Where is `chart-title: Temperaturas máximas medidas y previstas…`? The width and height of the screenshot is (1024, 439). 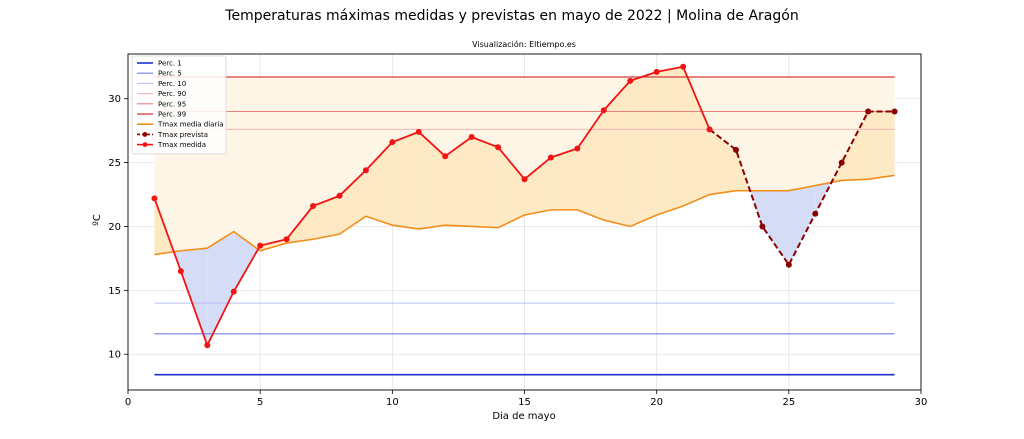 chart-title: Temperaturas máximas medidas y previstas… is located at coordinates (511, 16).